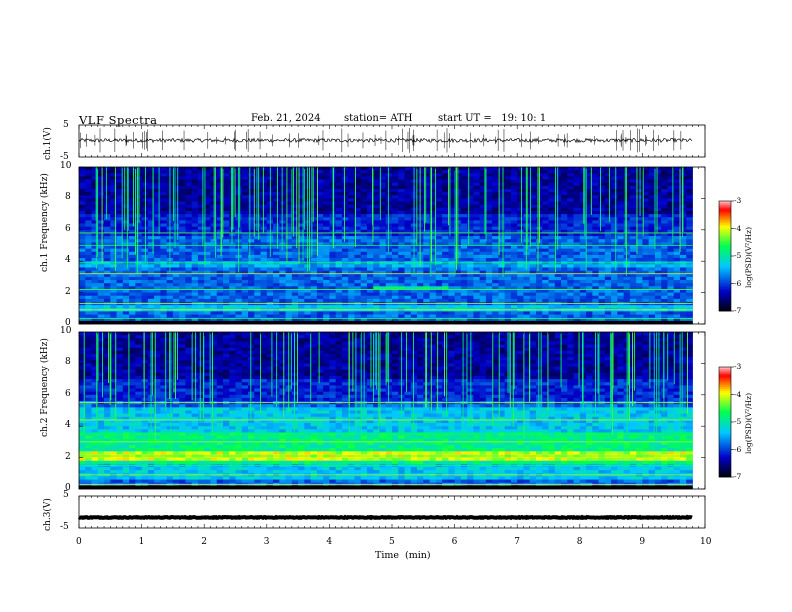 The width and height of the screenshot is (792, 612). What do you see at coordinates (286, 118) in the screenshot?
I see `date-label: Feb. 21, 2024` at bounding box center [286, 118].